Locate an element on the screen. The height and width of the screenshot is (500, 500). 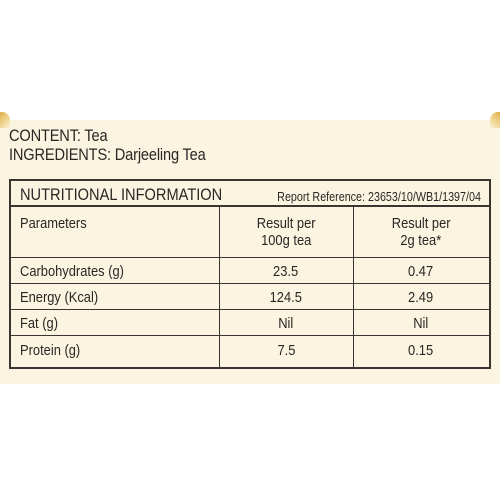
table-cell-per-100g: Nil is located at coordinates (286, 323).